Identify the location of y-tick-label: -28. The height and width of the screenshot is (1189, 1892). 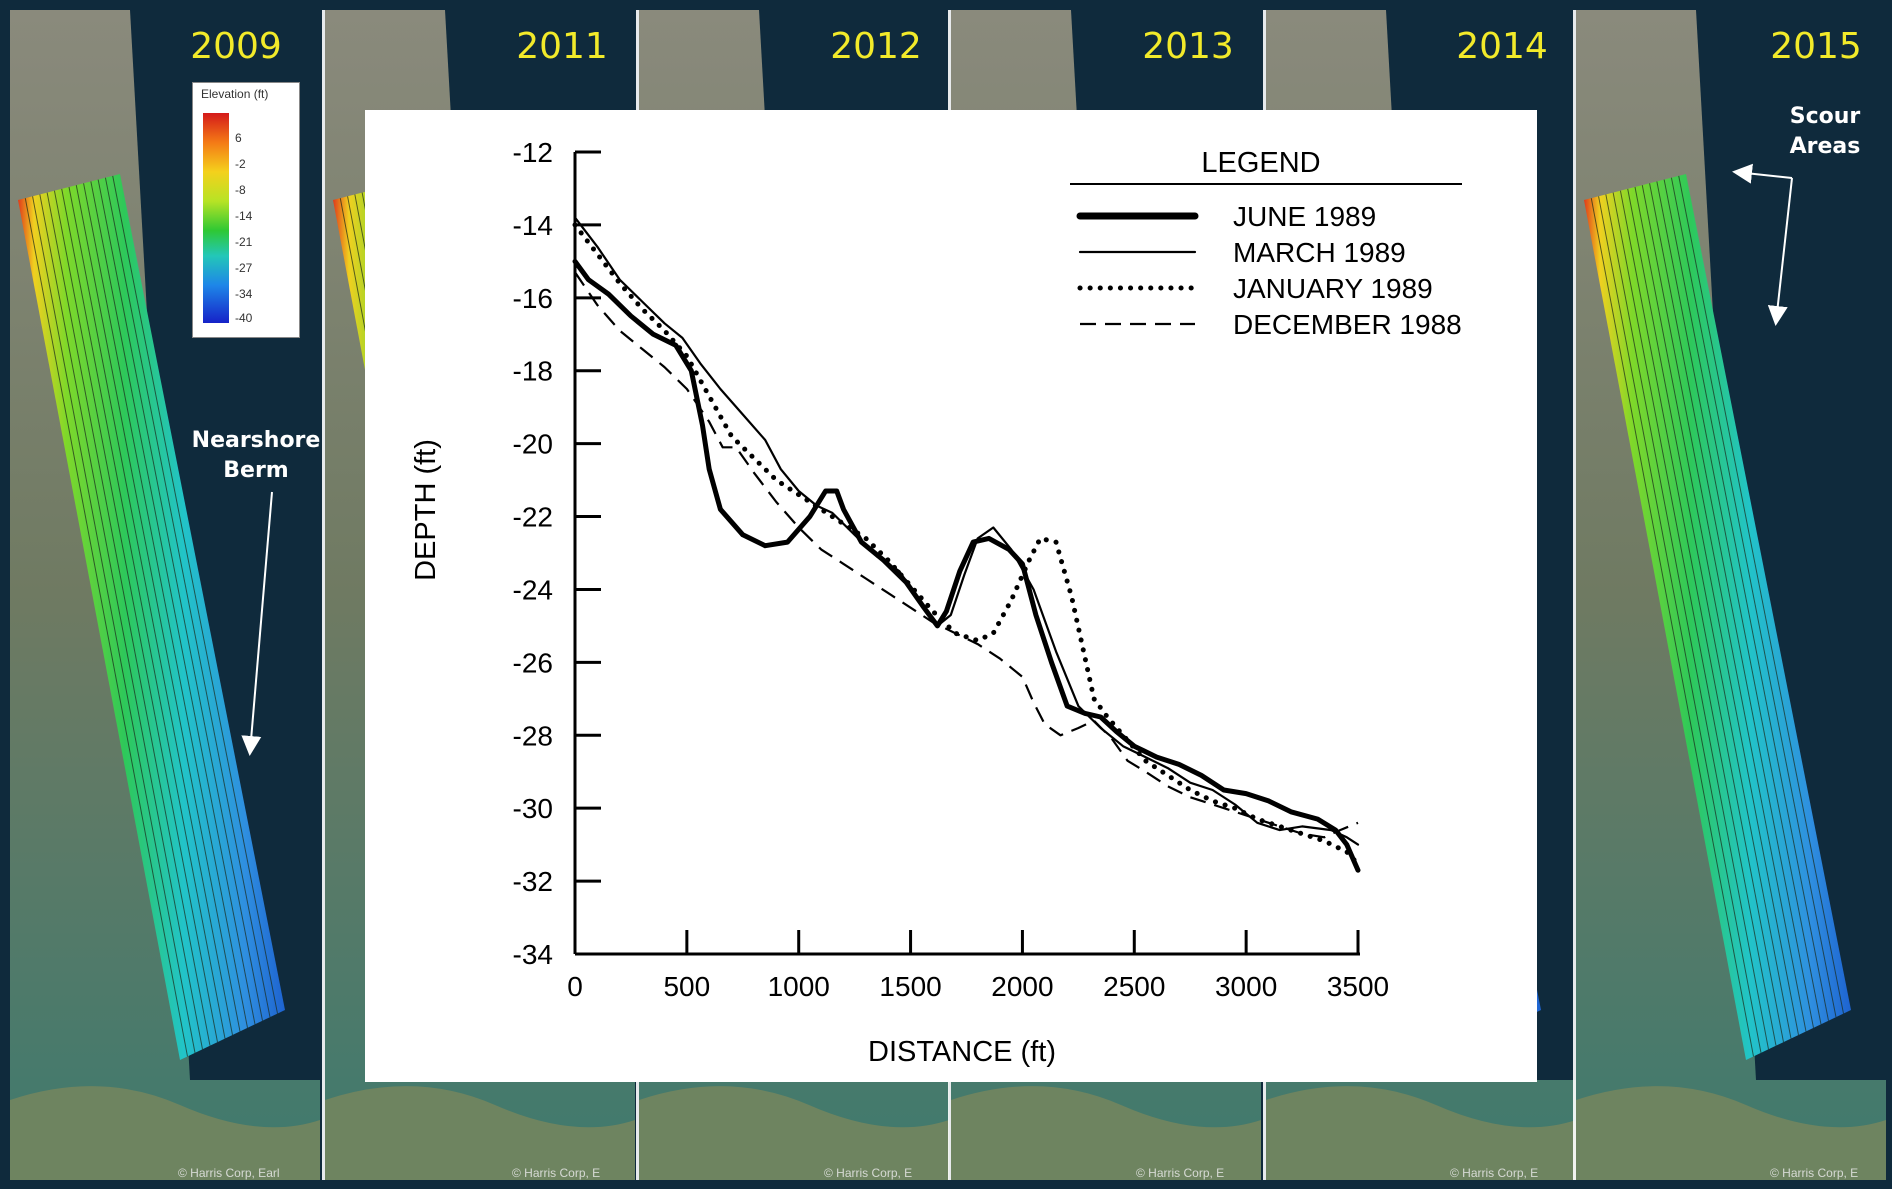
(533, 735).